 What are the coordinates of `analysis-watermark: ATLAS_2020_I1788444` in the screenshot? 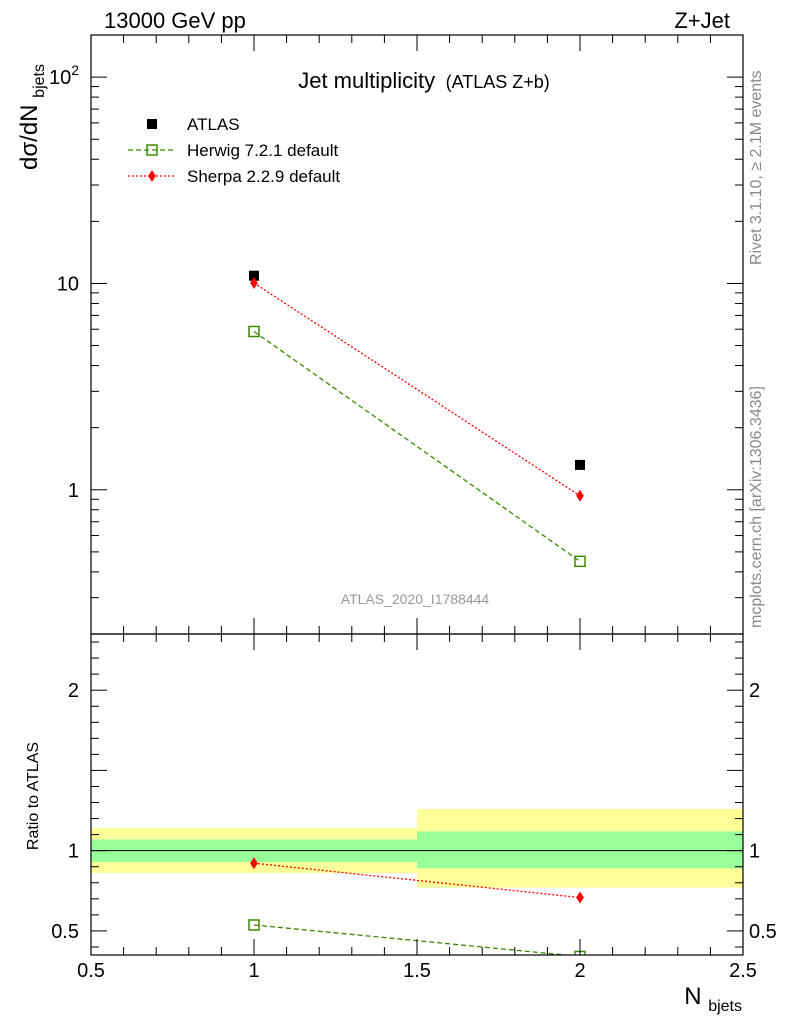 It's located at (415, 599).